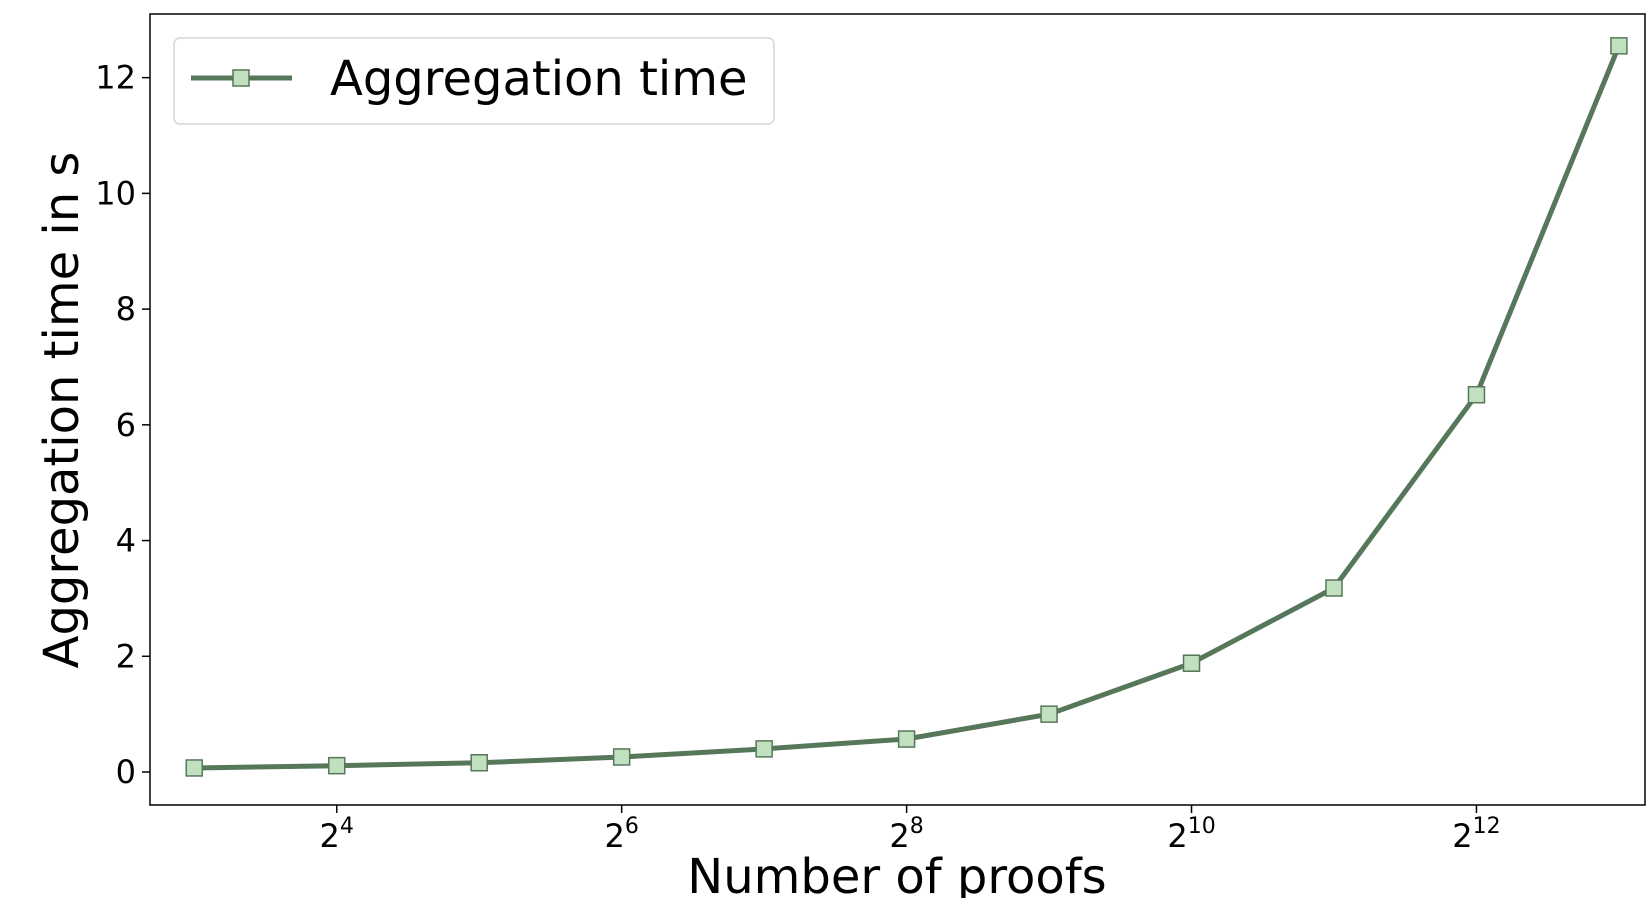 The image size is (1652, 898). What do you see at coordinates (1191, 834) in the screenshot?
I see `x-tick-label: 210` at bounding box center [1191, 834].